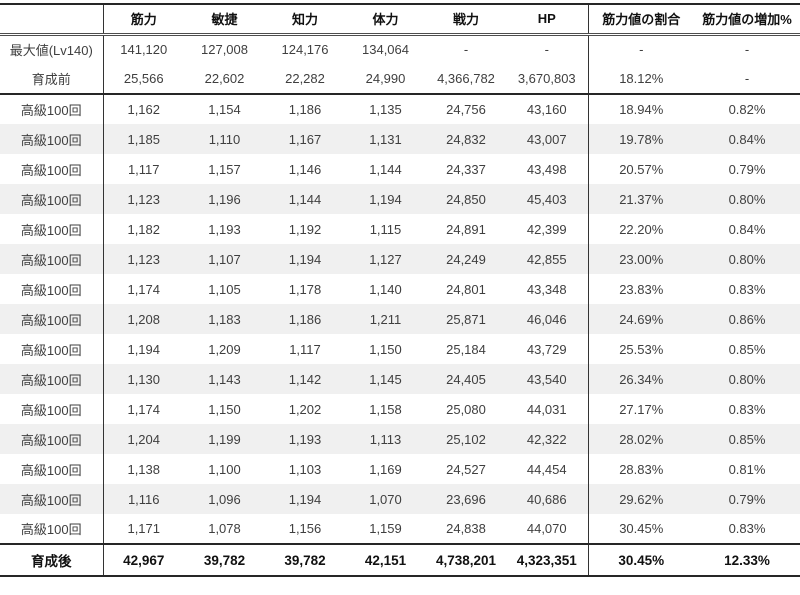 This screenshot has height=595, width=800. What do you see at coordinates (385, 469) in the screenshot?
I see `cell: 1,169` at bounding box center [385, 469].